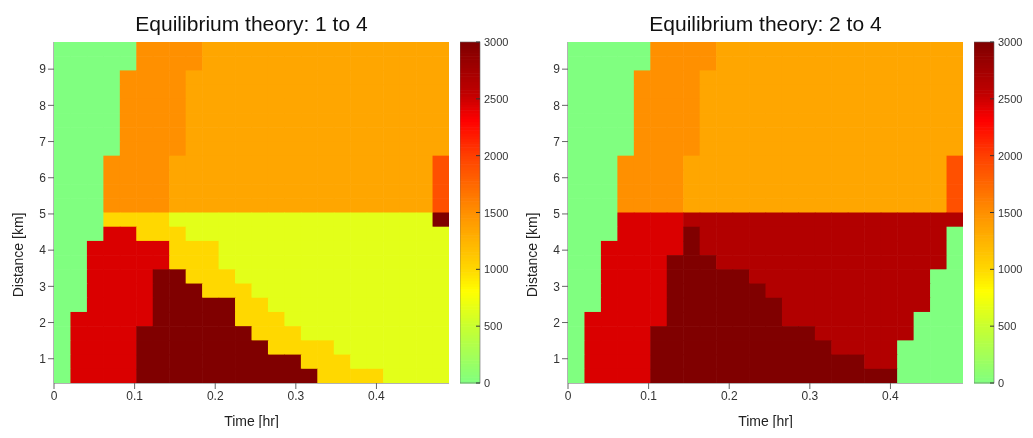 The height and width of the screenshot is (438, 1033). What do you see at coordinates (765, 24) in the screenshot?
I see `chart-title: Equilibrium theory: 2 to 4` at bounding box center [765, 24].